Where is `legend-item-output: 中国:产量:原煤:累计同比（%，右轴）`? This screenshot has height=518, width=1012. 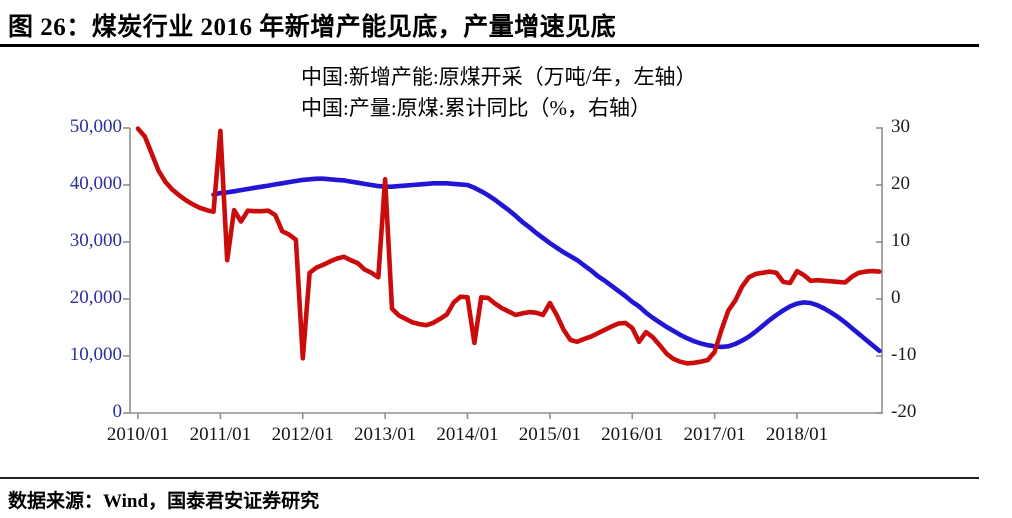
legend-item-output: 中国:产量:原煤:累计同比（%，右轴） is located at coordinates (471, 106).